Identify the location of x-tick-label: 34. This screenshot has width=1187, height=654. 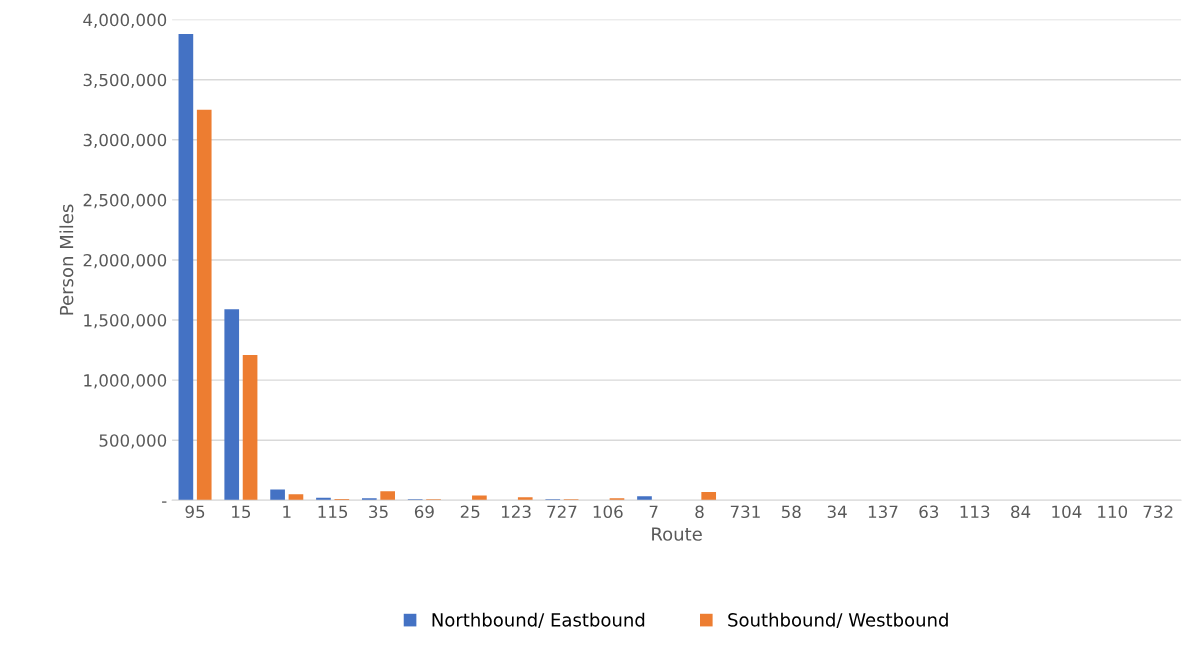
(837, 512).